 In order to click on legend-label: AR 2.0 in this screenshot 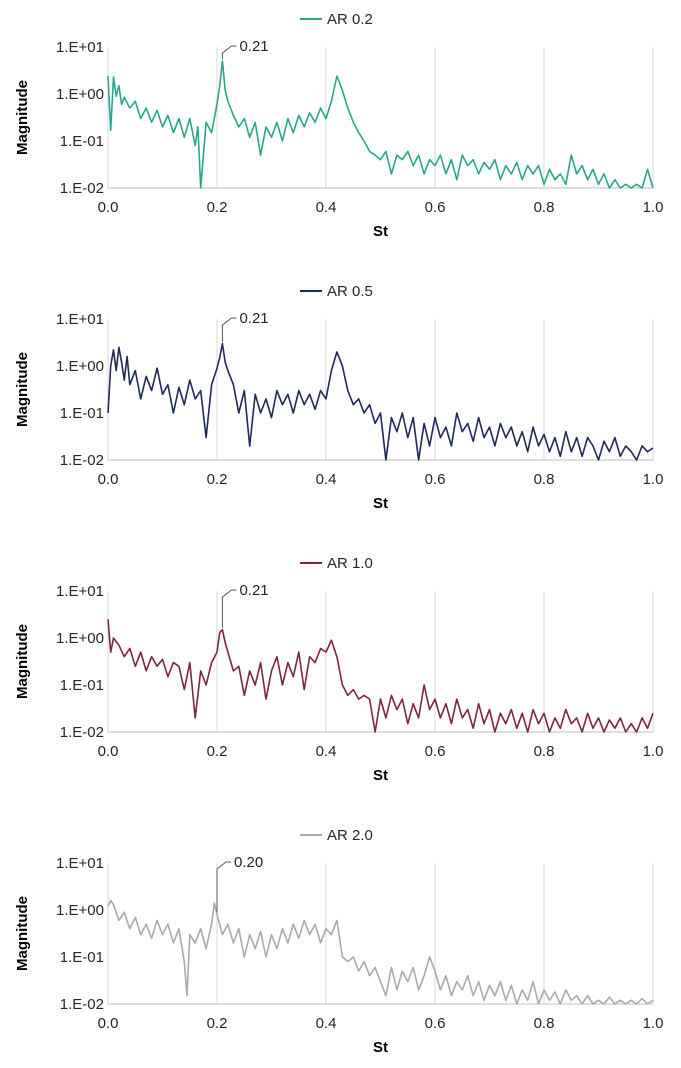, I will do `click(350, 835)`.